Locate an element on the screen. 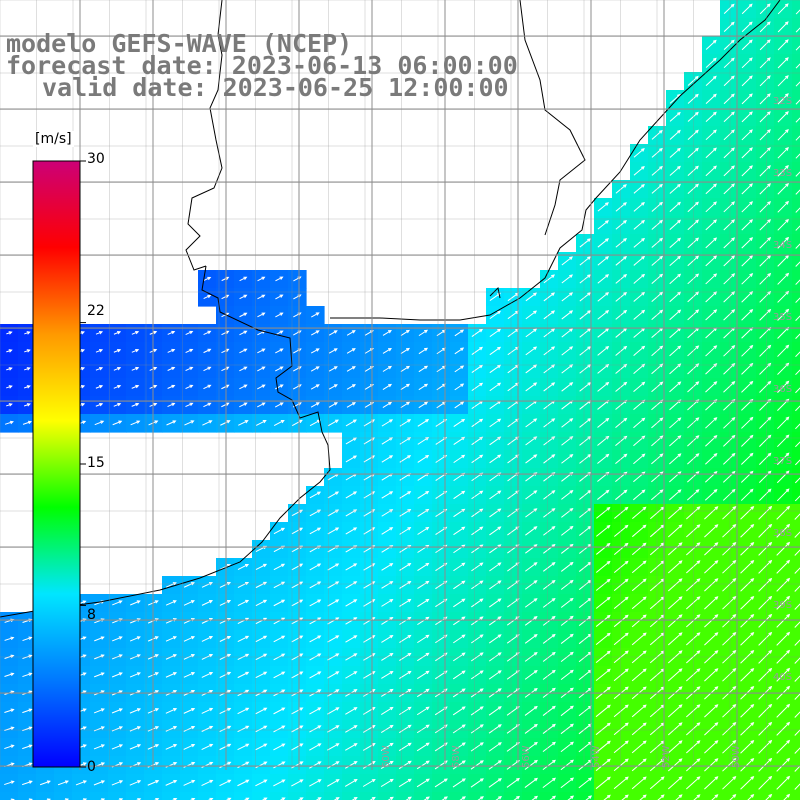 The image size is (800, 800). latitude-label: 38S is located at coordinates (783, 533).